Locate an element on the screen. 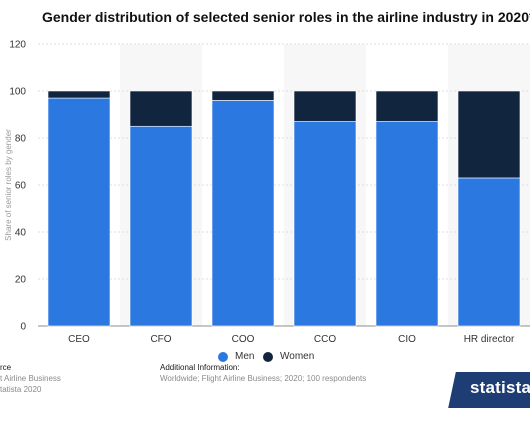 The image size is (530, 442). legend-item-women: Women is located at coordinates (288, 356).